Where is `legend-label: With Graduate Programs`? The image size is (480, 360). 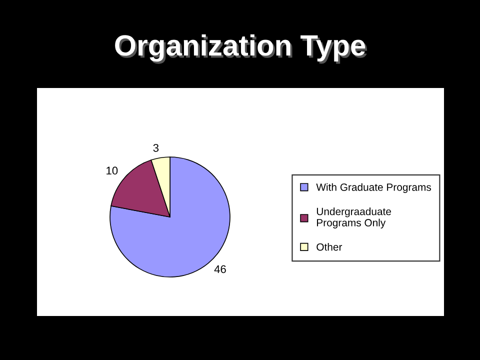 legend-label: With Graduate Programs is located at coordinates (373, 188).